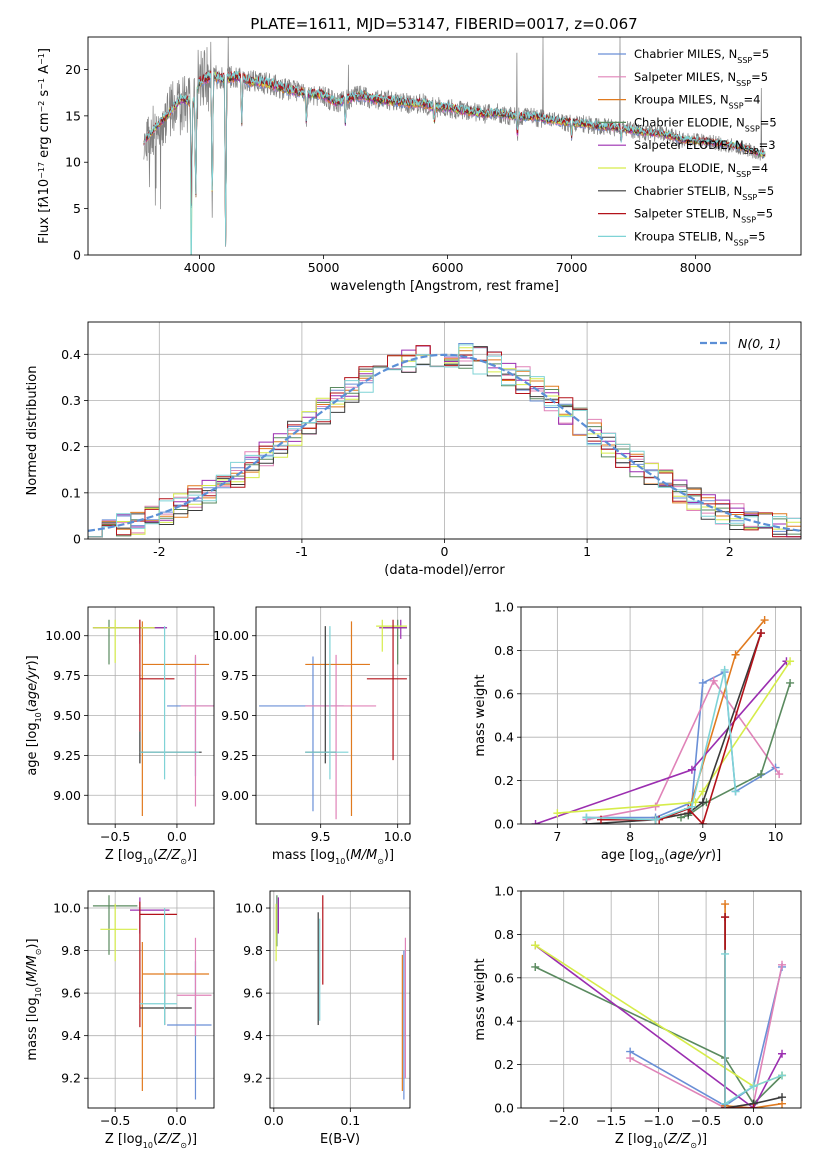 The width and height of the screenshot is (819, 1170). Describe the element at coordinates (701, 170) in the screenshot. I see `legend-entry: Kroupa ELODIE, NSSP=4` at that location.